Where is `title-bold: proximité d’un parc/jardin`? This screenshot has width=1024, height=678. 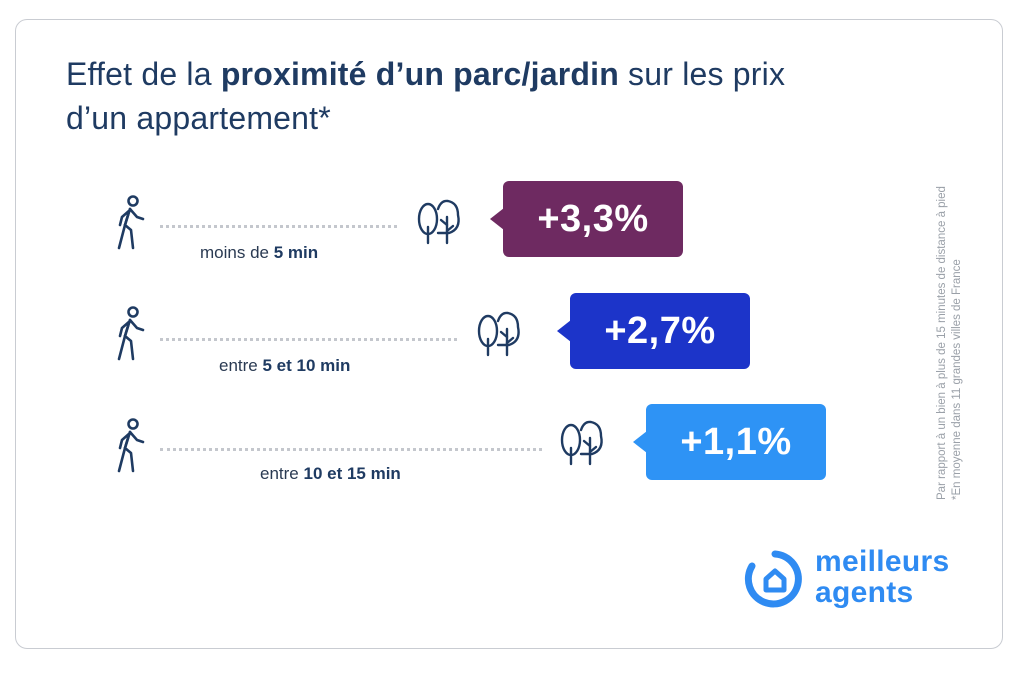
title-bold: proximité d’un parc/jardin is located at coordinates (419, 74).